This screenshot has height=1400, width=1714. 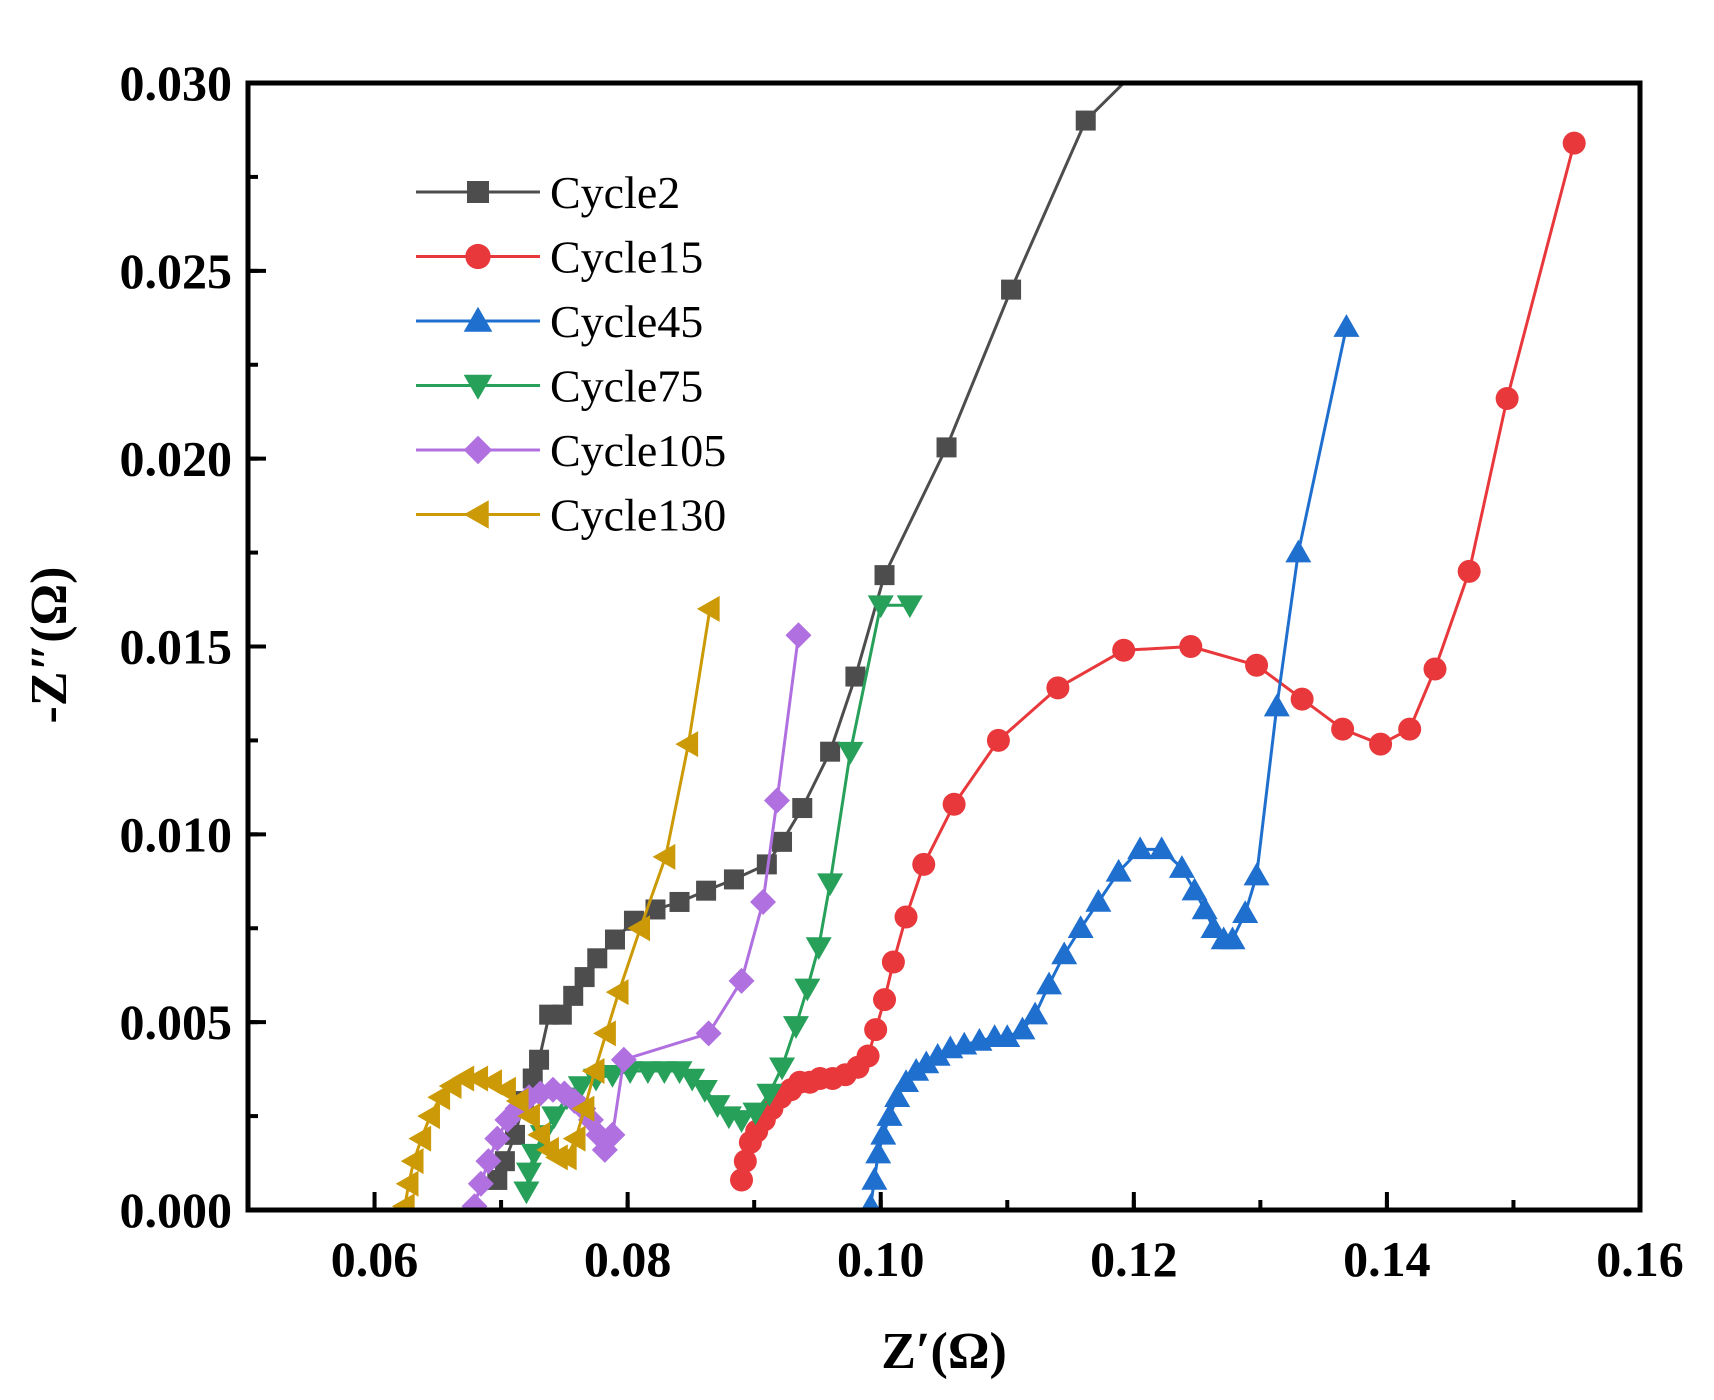 I want to click on legend-label: Cycle45, so click(x=626, y=321).